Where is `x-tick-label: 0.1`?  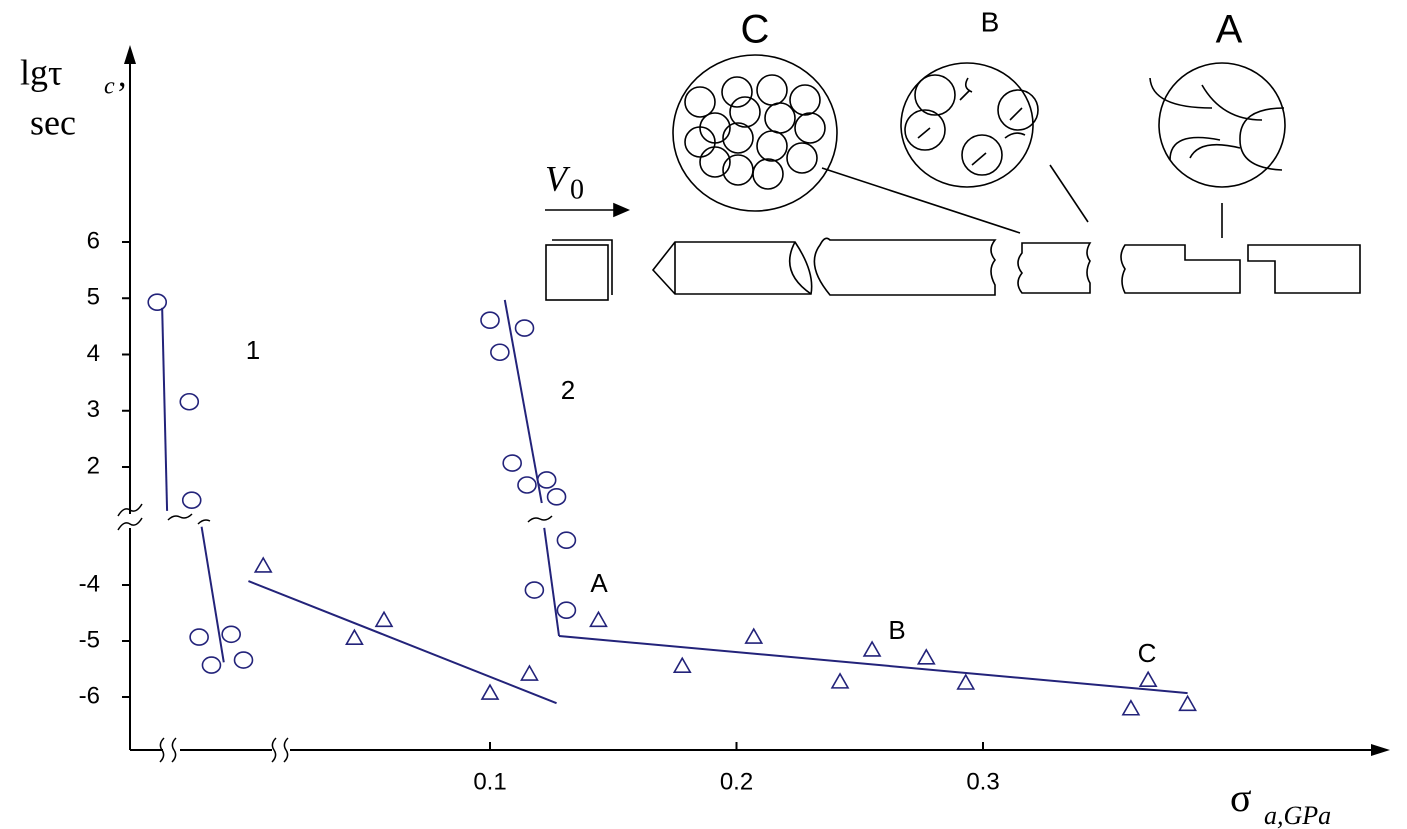 x-tick-label: 0.1 is located at coordinates (489, 781).